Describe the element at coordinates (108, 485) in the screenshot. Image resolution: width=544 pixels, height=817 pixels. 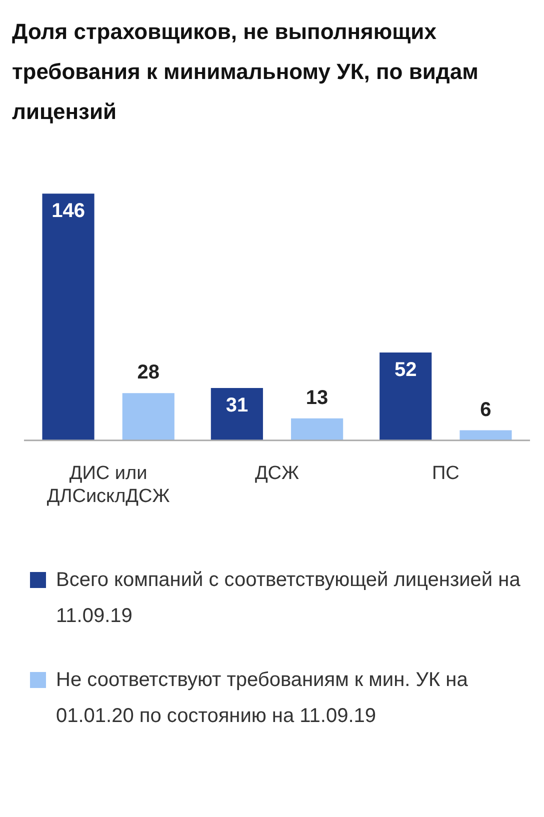
I see `x-tick-label: ДИС или ДЛСисклДСЖ` at that location.